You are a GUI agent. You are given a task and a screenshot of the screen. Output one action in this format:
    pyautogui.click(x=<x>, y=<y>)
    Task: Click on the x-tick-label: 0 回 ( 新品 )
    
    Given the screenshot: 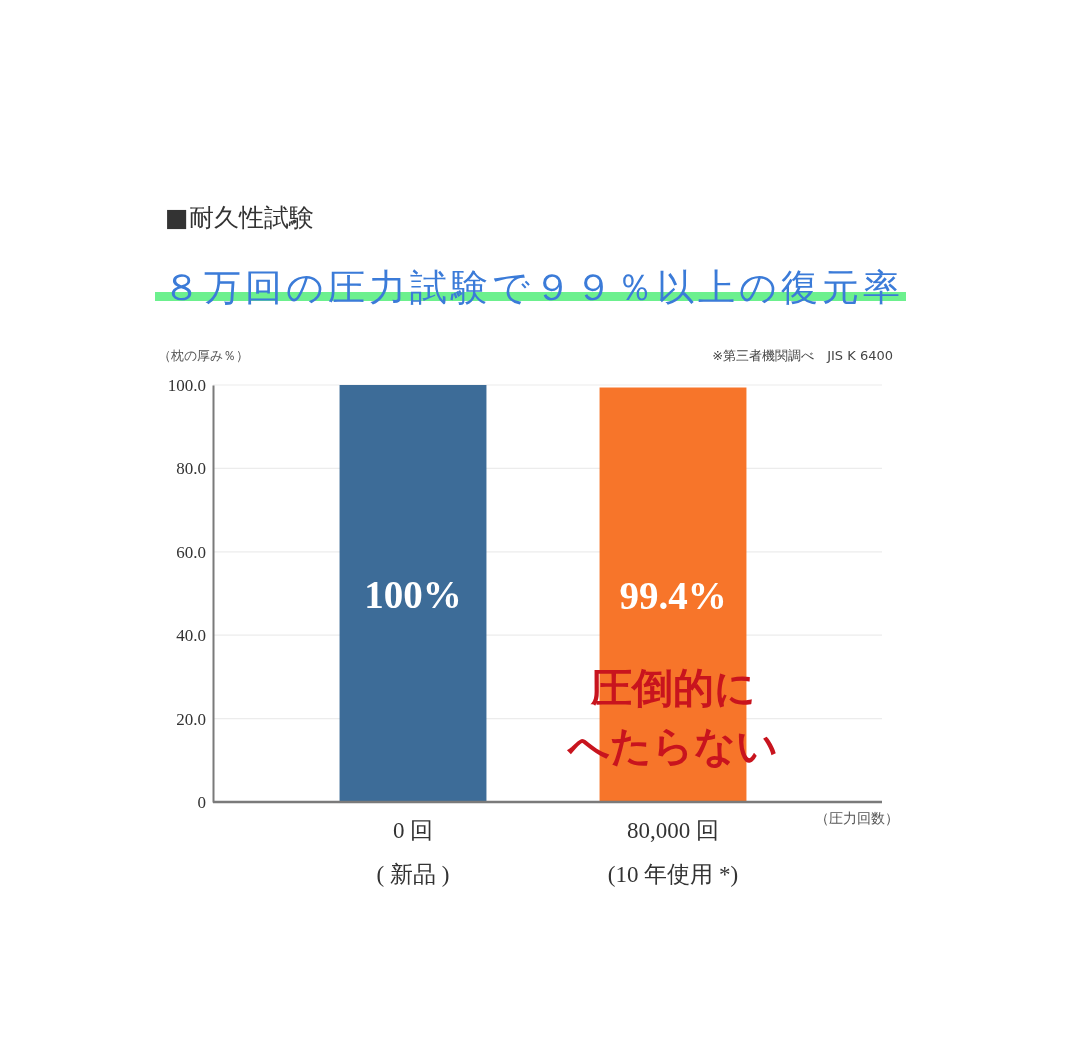 What is the action you would take?
    pyautogui.click(x=413, y=852)
    